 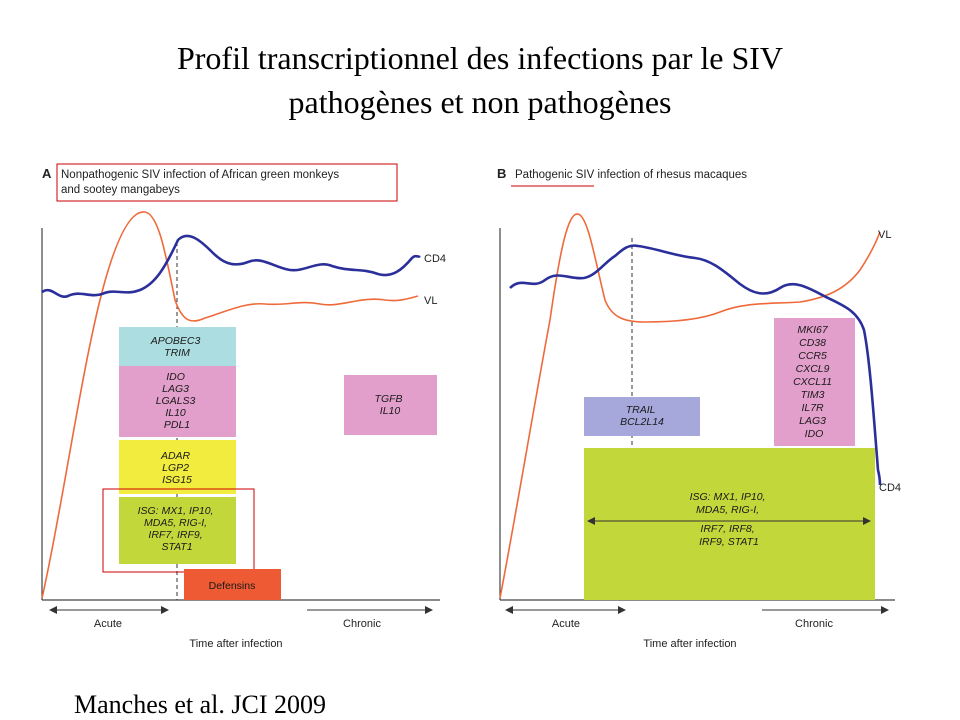 I want to click on panel-a-apobec-text: APOBEC3 TRIM, so click(x=177, y=347).